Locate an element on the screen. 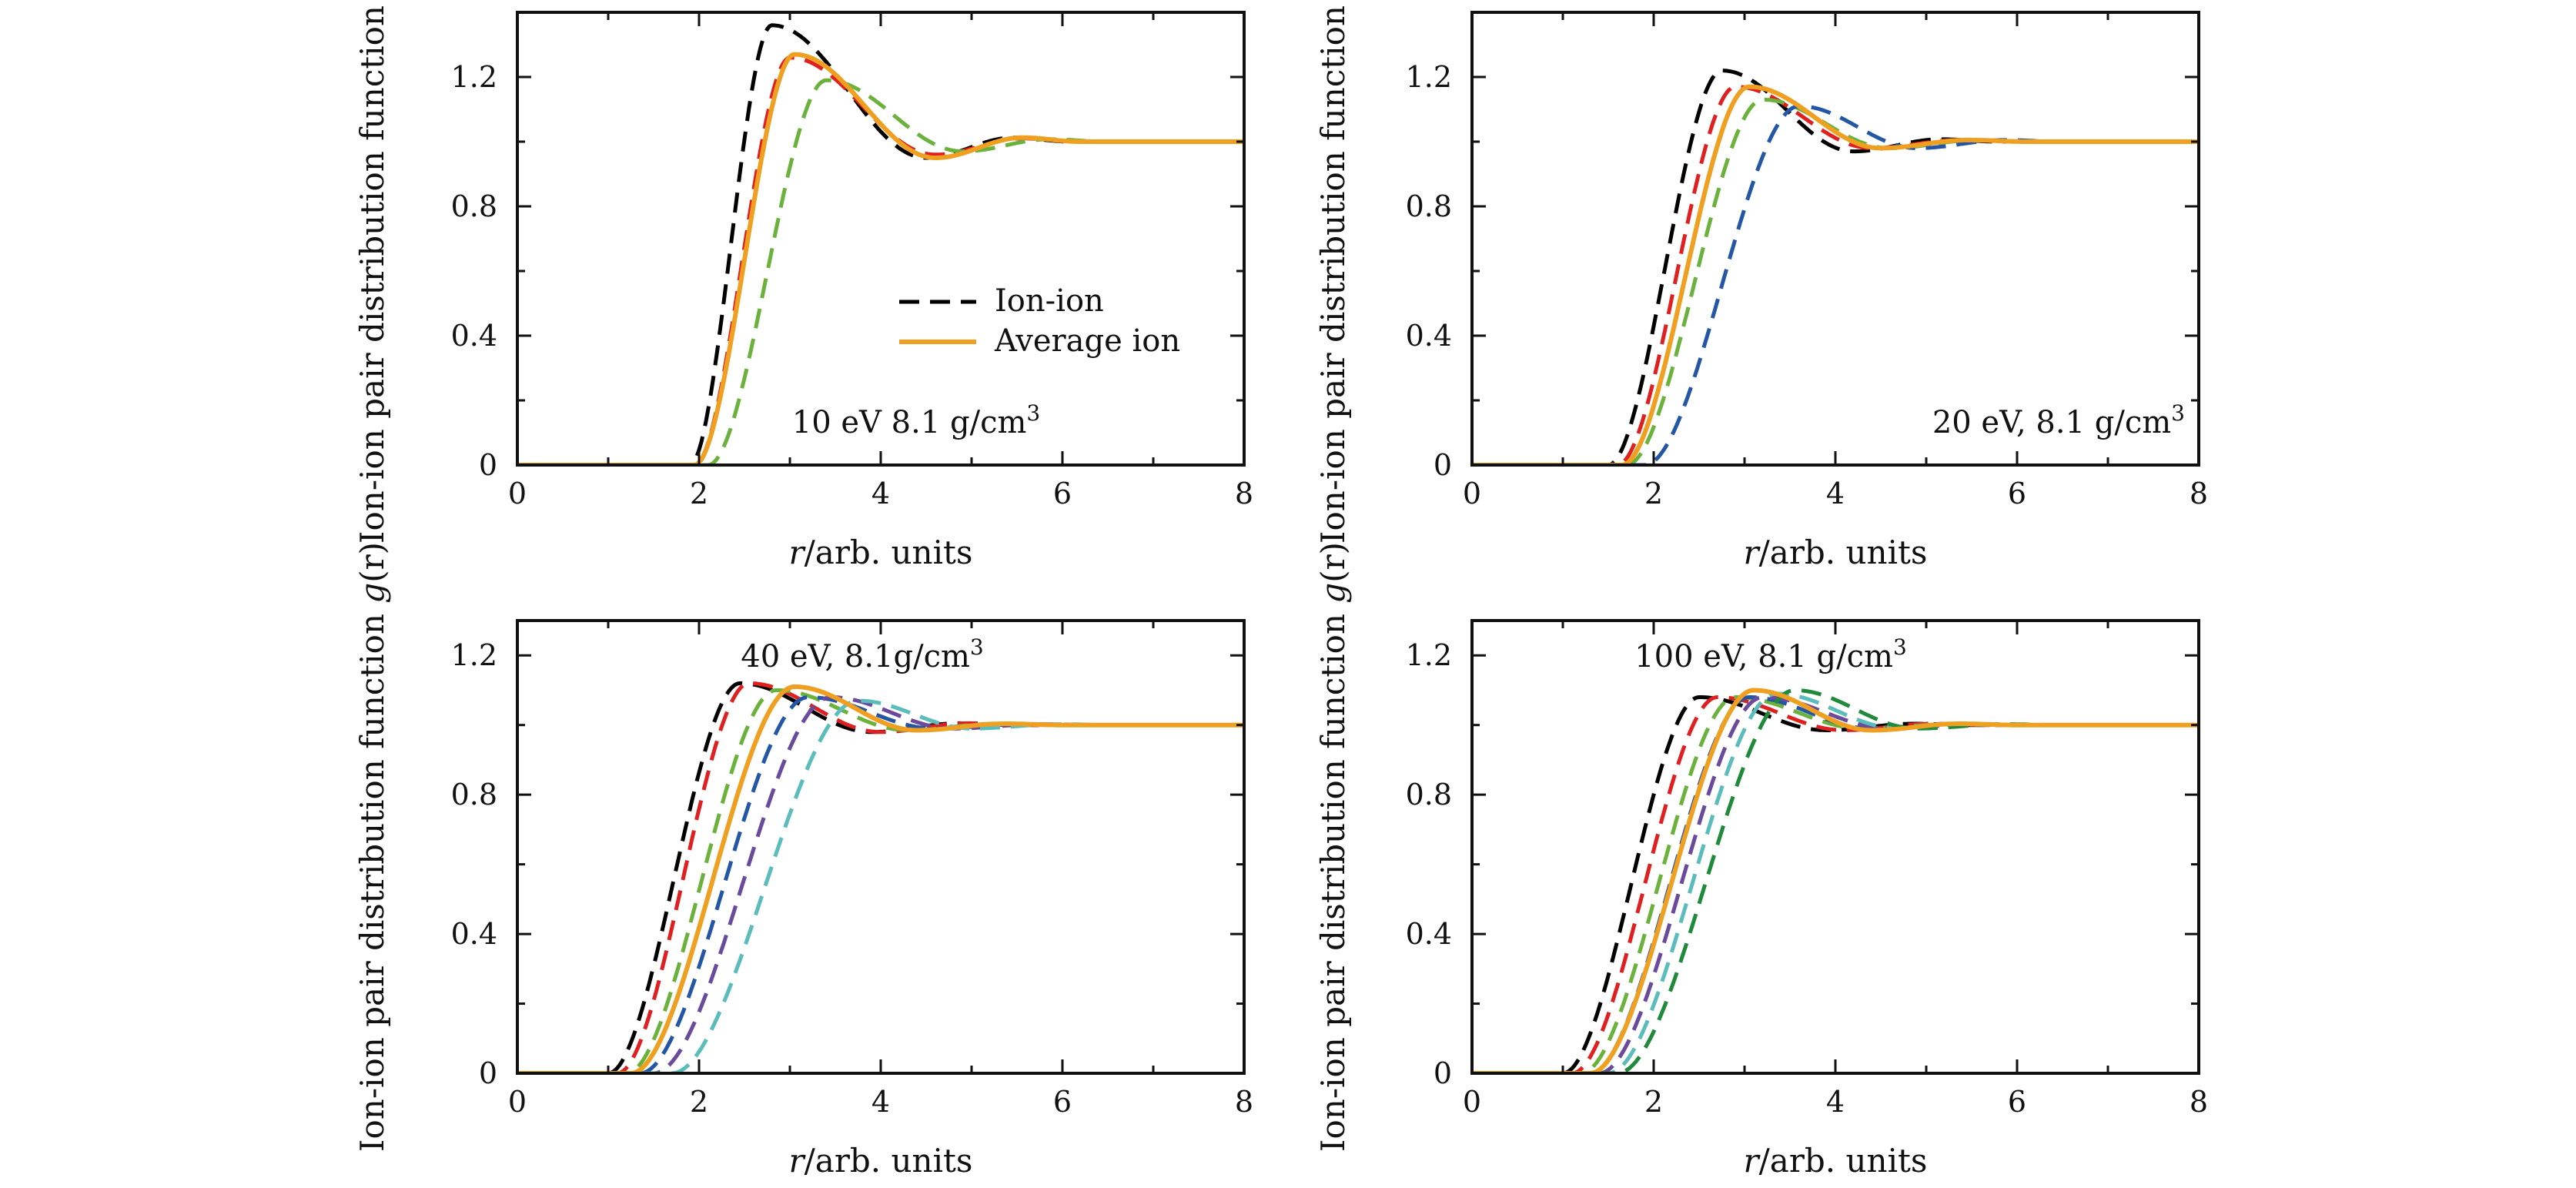  panel-annotation: 20 eV, 8.1 g/cm3 is located at coordinates (2058, 420).